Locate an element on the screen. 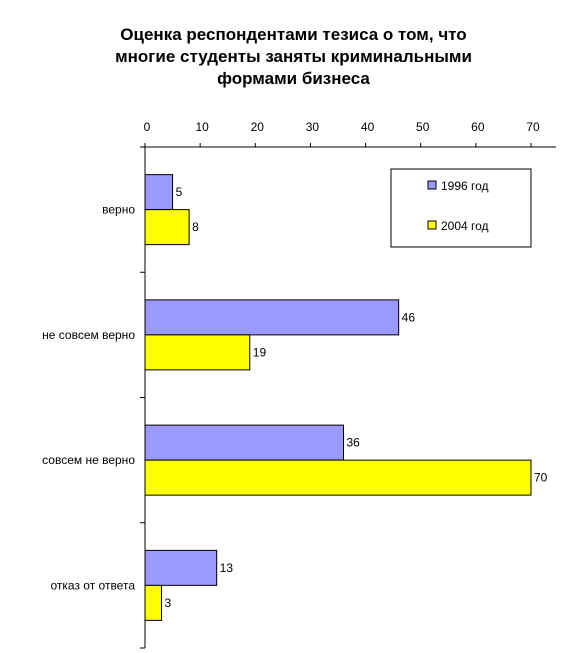 This screenshot has height=653, width=587. x-tick-label: 50 is located at coordinates (423, 127).